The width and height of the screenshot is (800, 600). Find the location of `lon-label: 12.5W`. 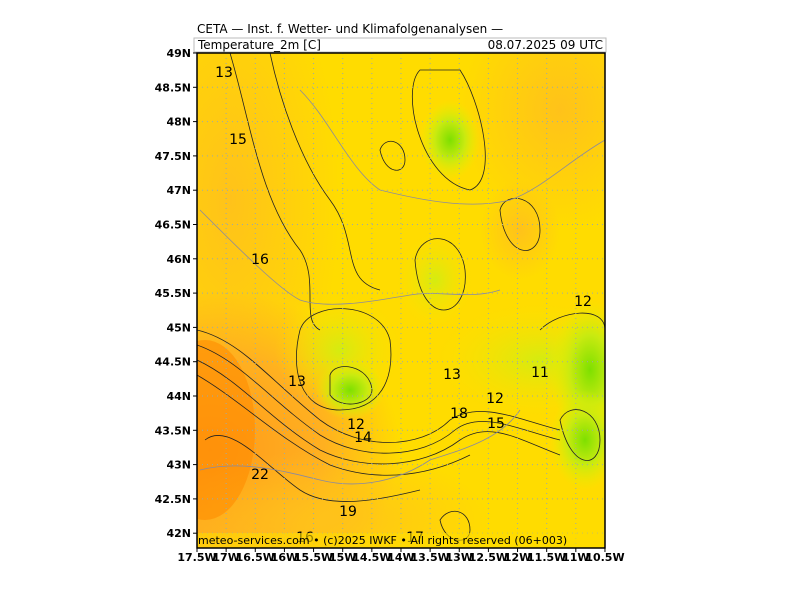

lon-label: 12.5W is located at coordinates (488, 557).